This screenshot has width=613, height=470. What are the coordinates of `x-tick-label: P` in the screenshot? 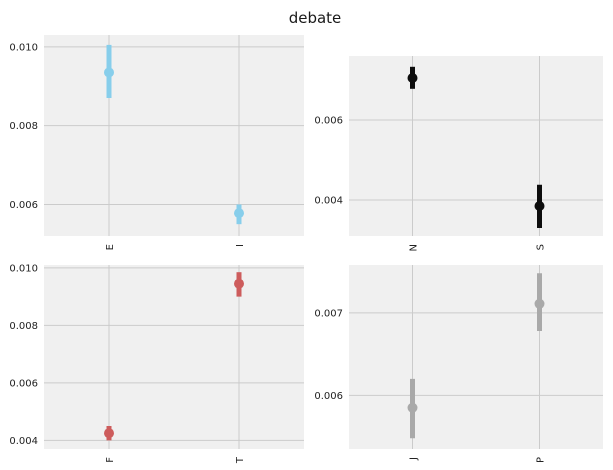 It's located at (541, 460).